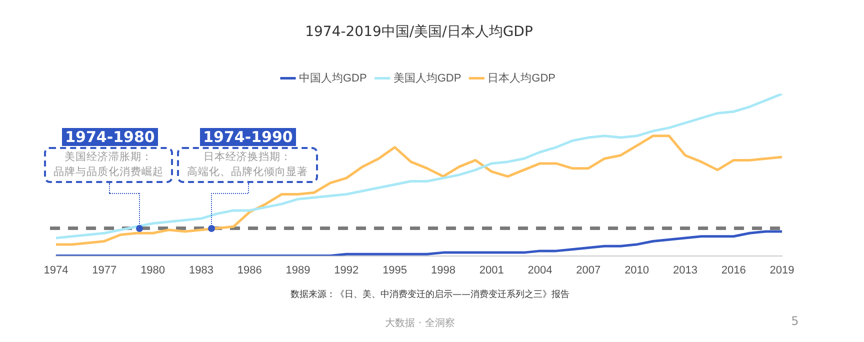  Describe the element at coordinates (201, 270) in the screenshot. I see `x-tick-label: 1983` at that location.